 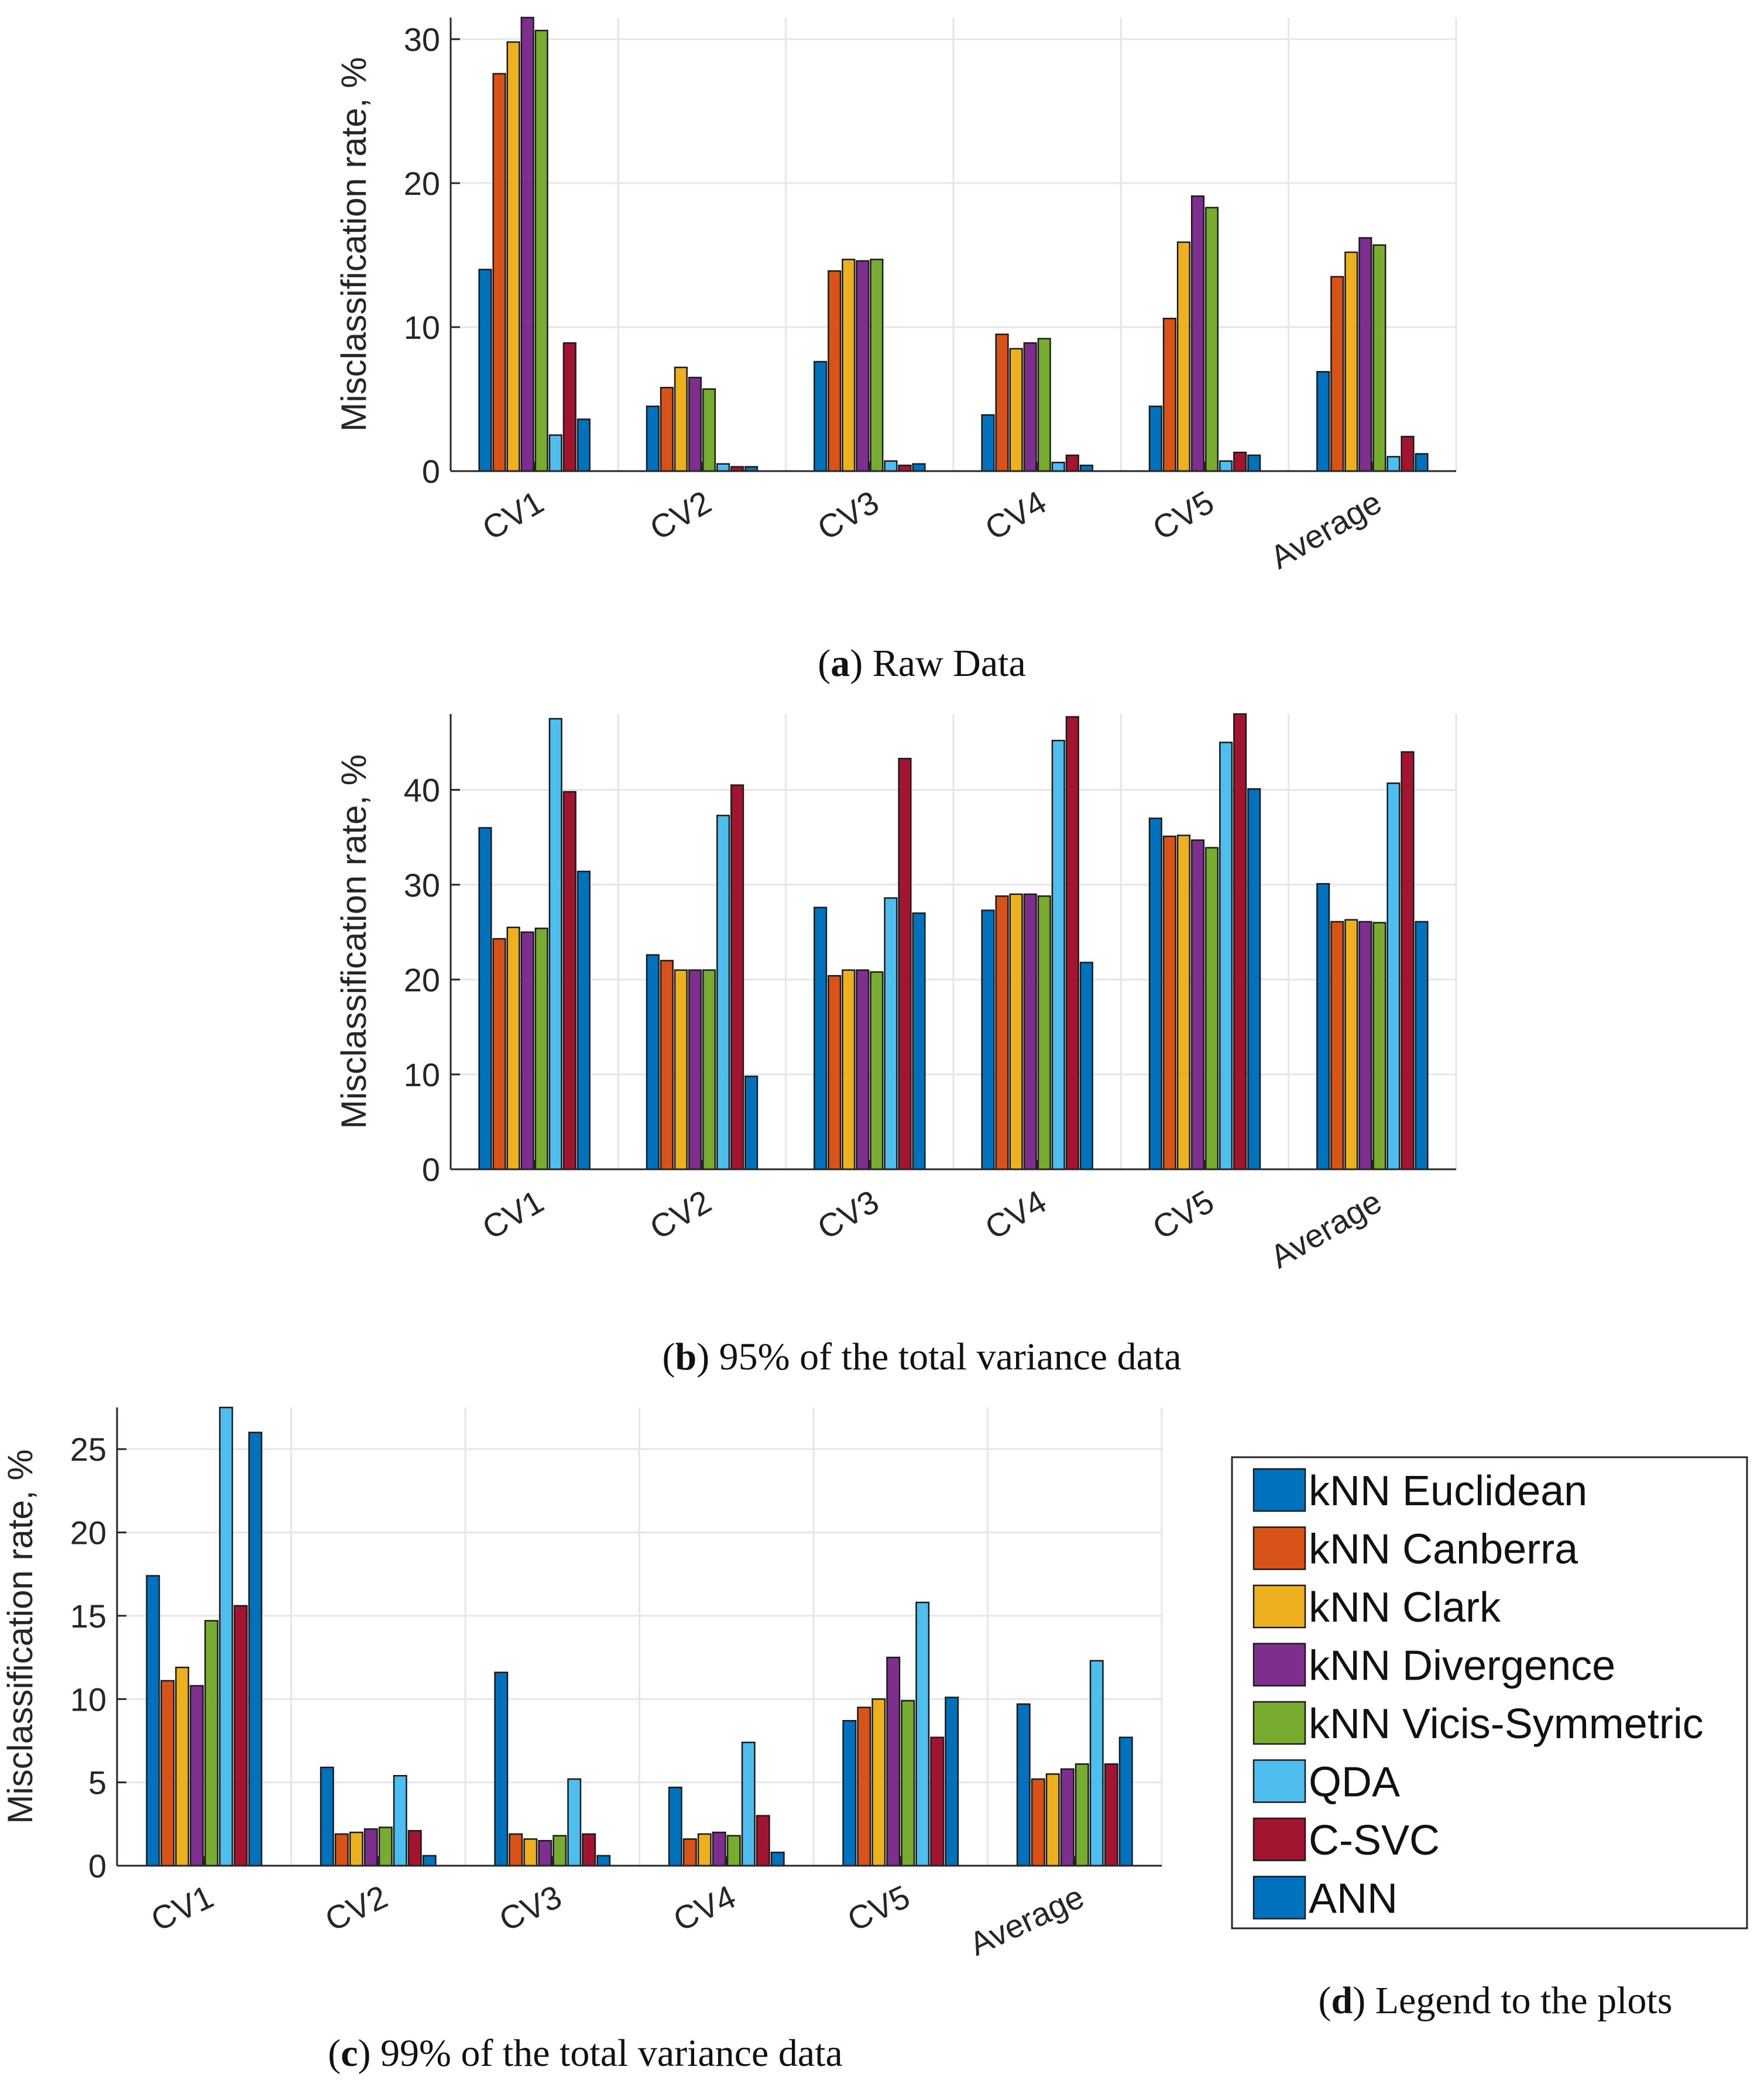 What do you see at coordinates (1353, 1899) in the screenshot?
I see `legend-label: ANN` at bounding box center [1353, 1899].